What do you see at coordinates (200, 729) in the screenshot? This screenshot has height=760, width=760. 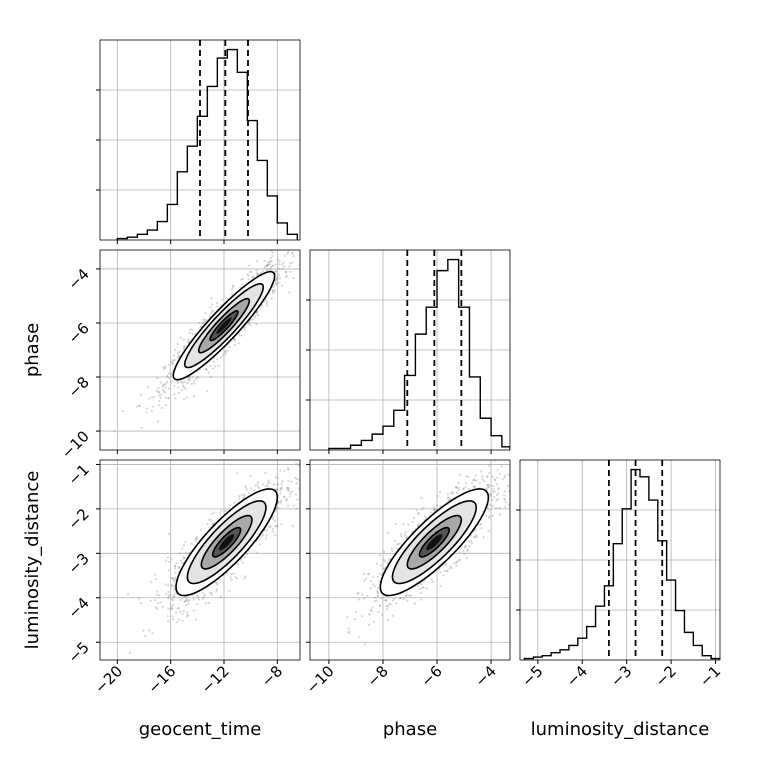 I see `x-axis-label-geocent-time: geocent_time` at bounding box center [200, 729].